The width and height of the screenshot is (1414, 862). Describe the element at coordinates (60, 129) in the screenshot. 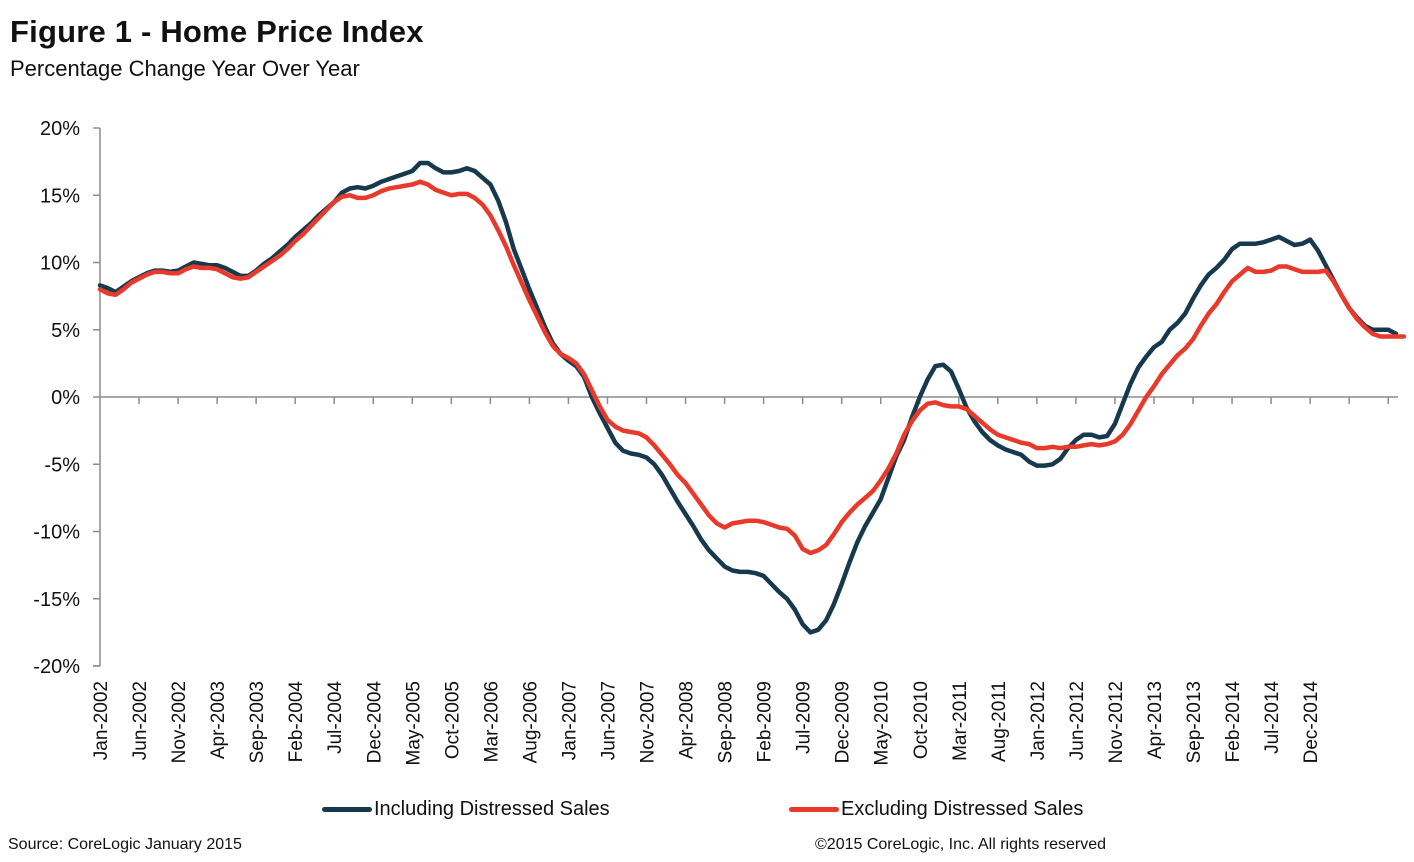

I see `y-tick-label: 20%` at that location.